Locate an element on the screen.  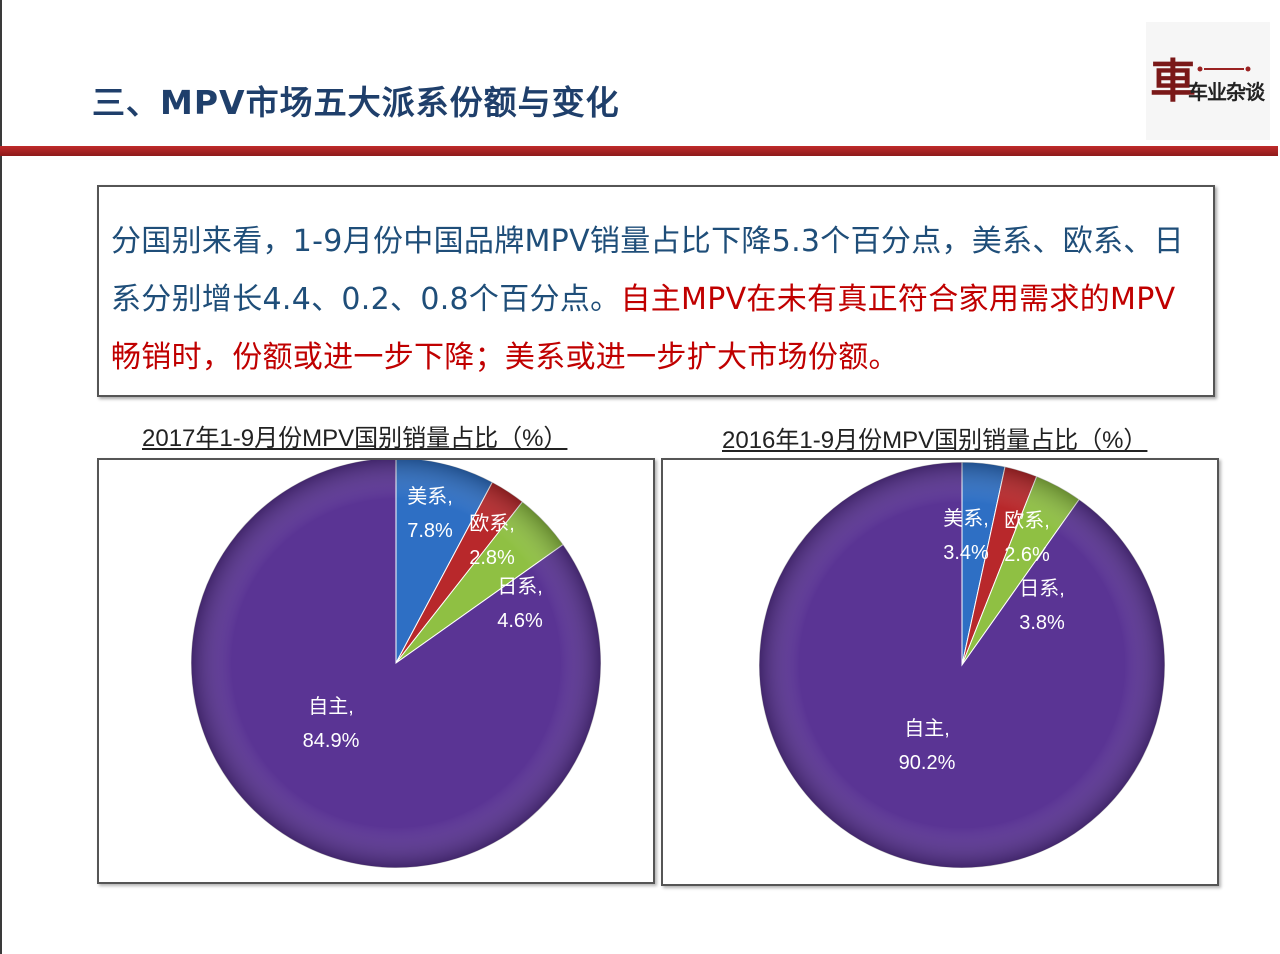
chart-2016-pie: 美系, 3.4% 欧系, 2.6% 日系, 3.8% 自主, 90.2% is located at coordinates (962, 665).